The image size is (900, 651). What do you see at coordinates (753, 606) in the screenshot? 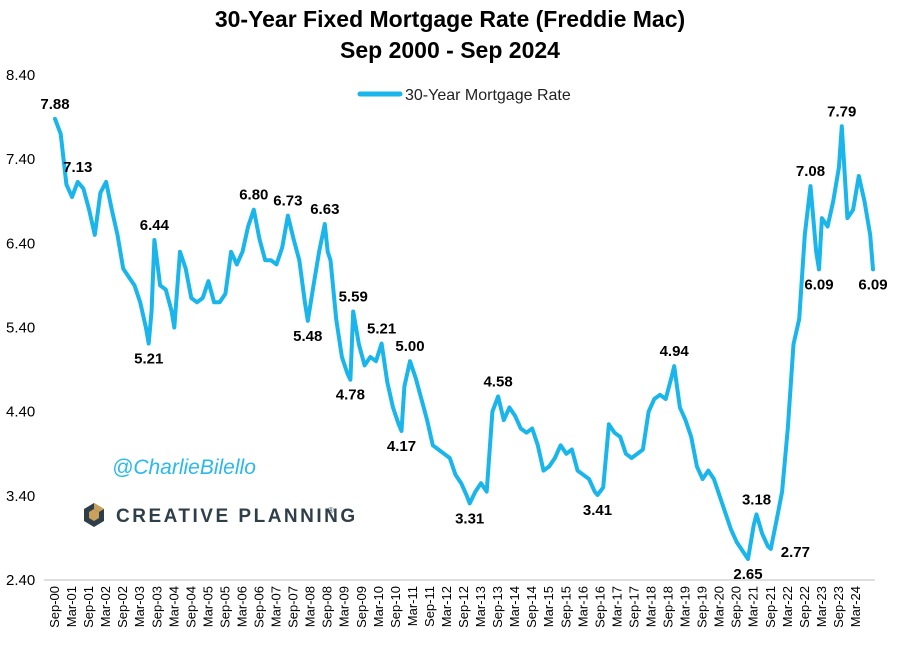
I see `x-tick-label: Mar-21` at bounding box center [753, 606].